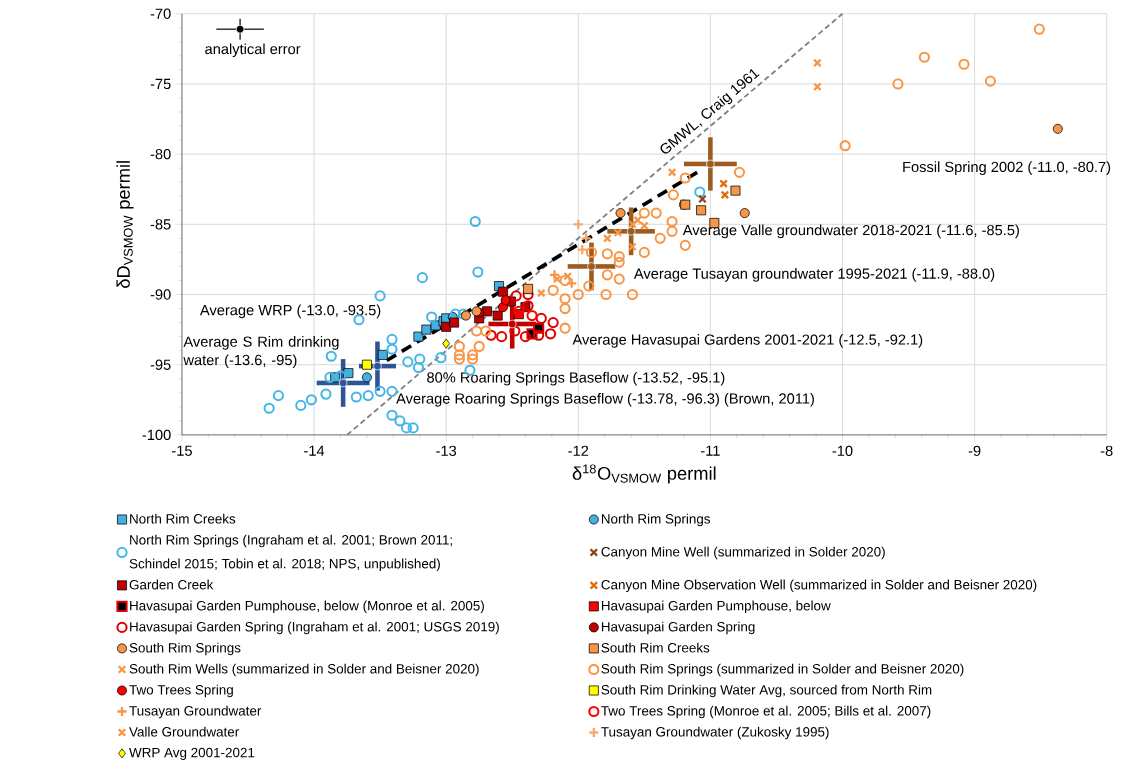 The width and height of the screenshot is (1125, 778). What do you see at coordinates (747, 340) in the screenshot?
I see `annotation: Average Havasupai Gardens 2001-2021 (-12.5, -92.1)` at bounding box center [747, 340].